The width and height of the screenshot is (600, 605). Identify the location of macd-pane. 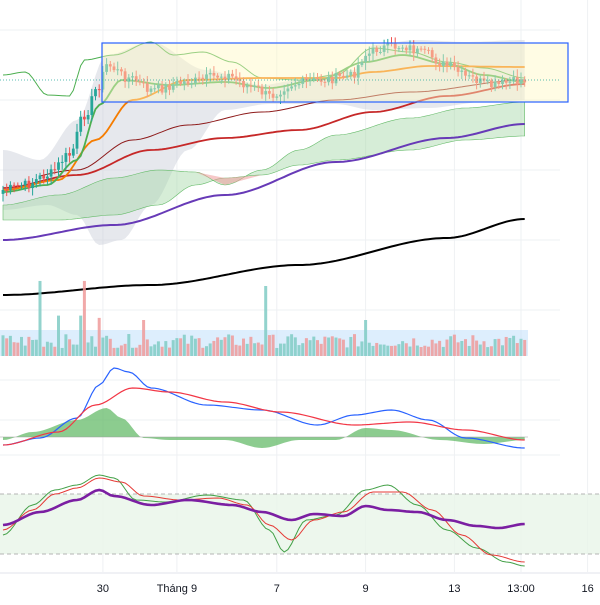
(264, 408).